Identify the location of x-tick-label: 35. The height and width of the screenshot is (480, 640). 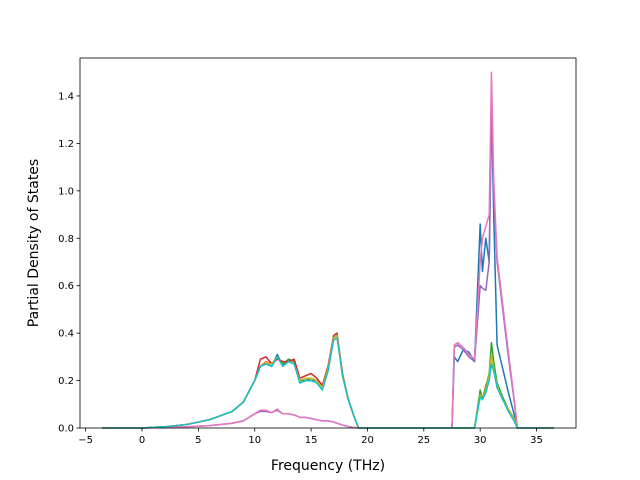
(536, 440).